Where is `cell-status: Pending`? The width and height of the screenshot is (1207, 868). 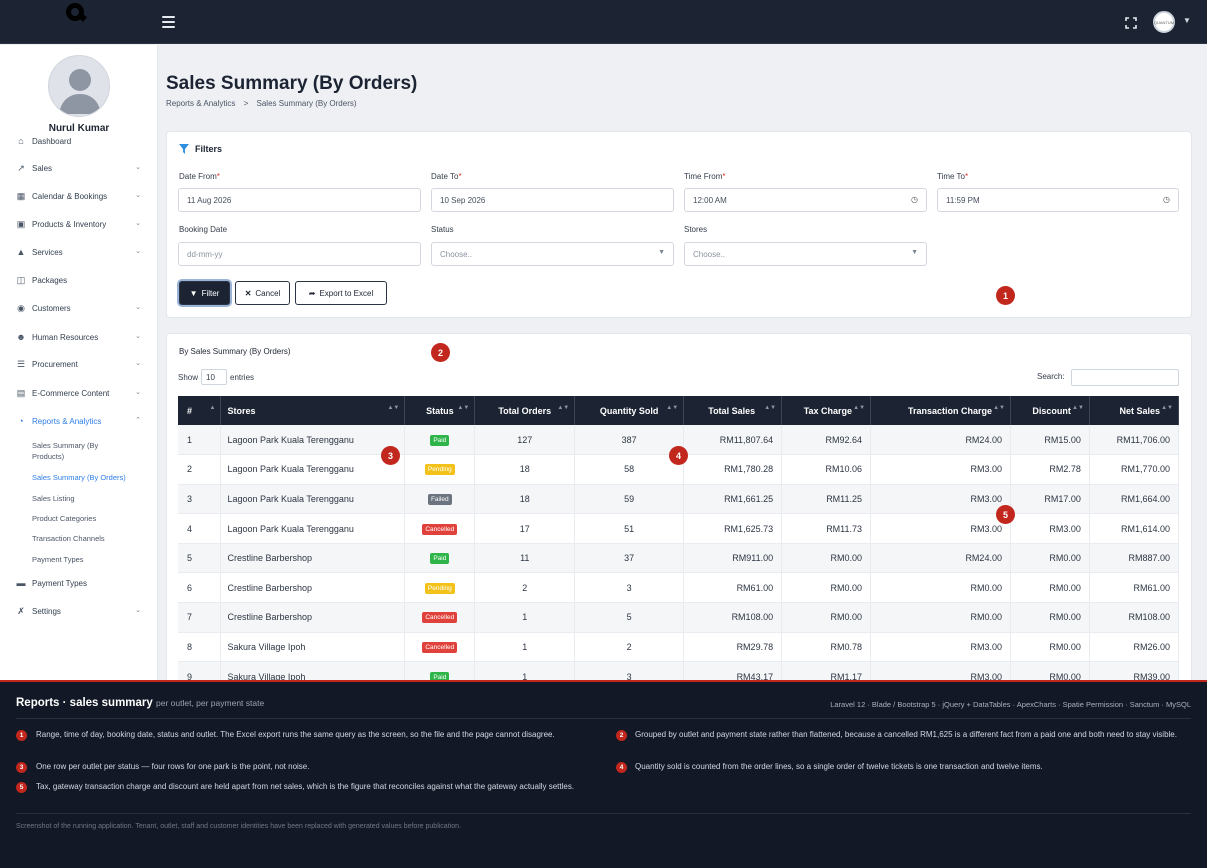
cell-status: Pending is located at coordinates (440, 469).